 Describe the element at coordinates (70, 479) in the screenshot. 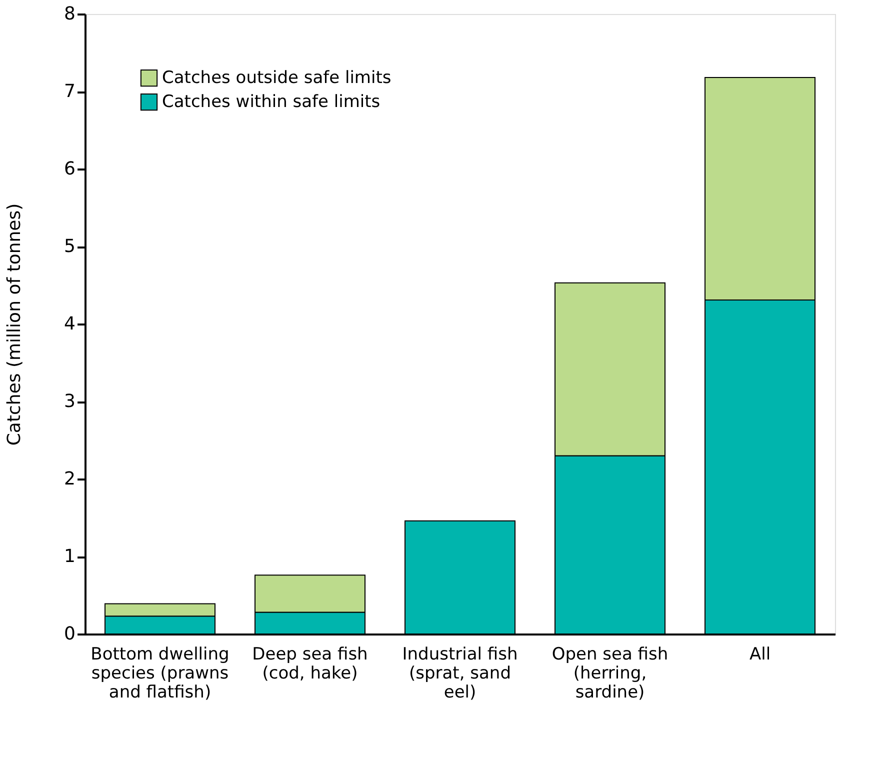

I see `y-tick-label: 2` at that location.